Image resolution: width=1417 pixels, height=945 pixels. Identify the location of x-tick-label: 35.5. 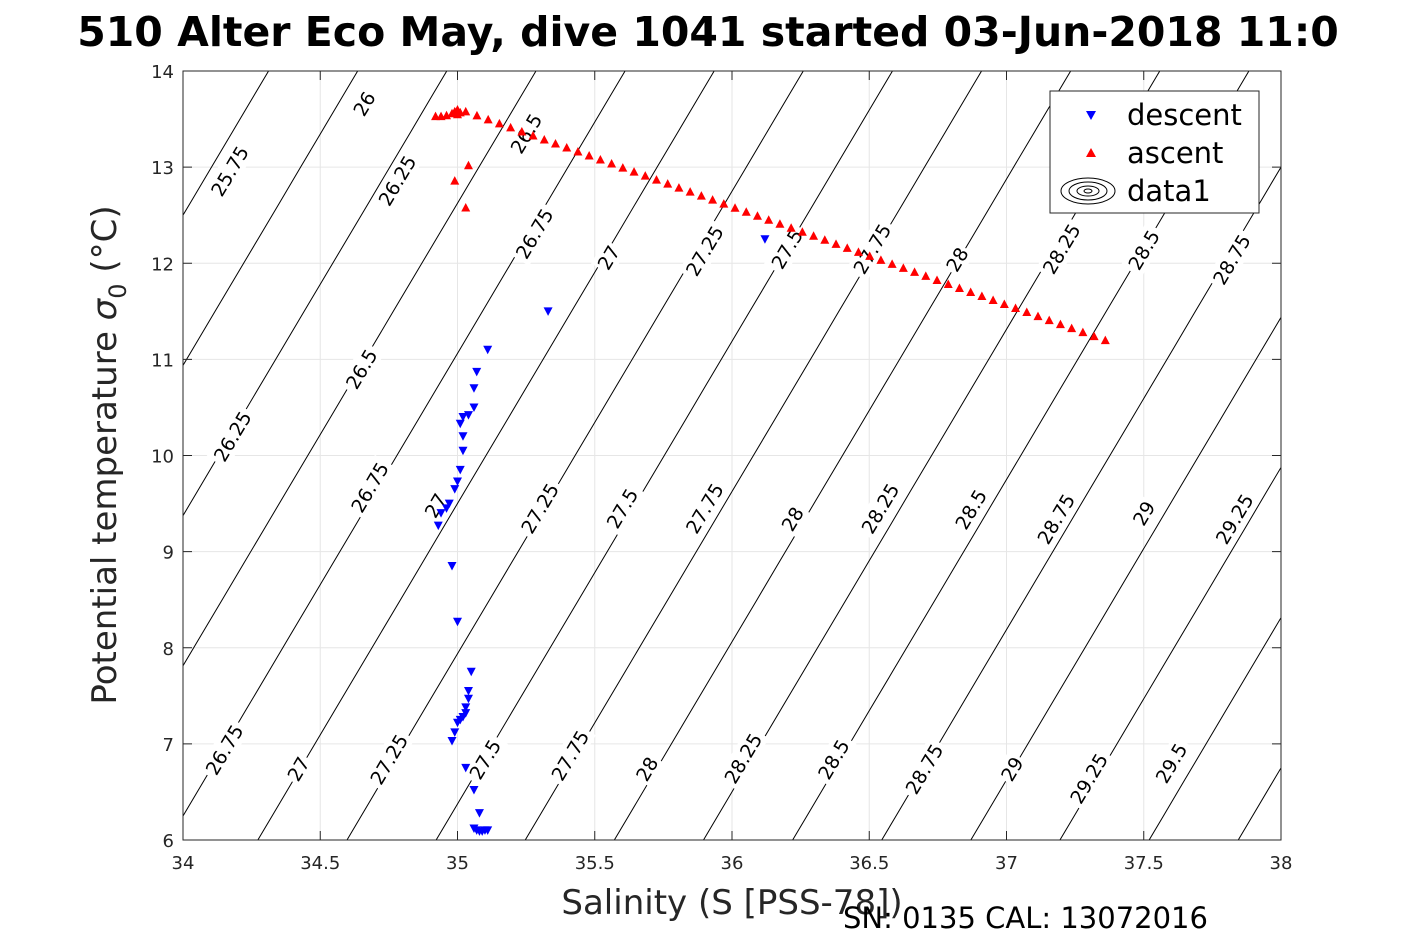
(595, 863).